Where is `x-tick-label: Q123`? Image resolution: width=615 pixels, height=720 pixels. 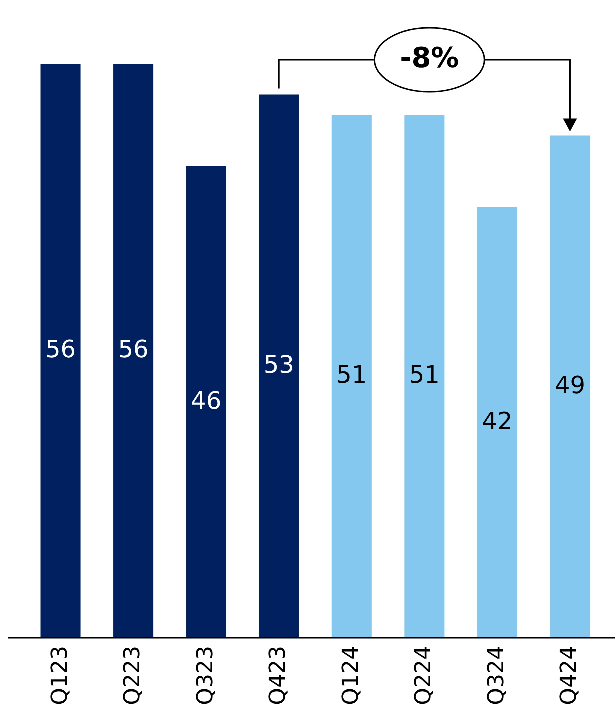 x-tick-label: Q123 is located at coordinates (60, 676).